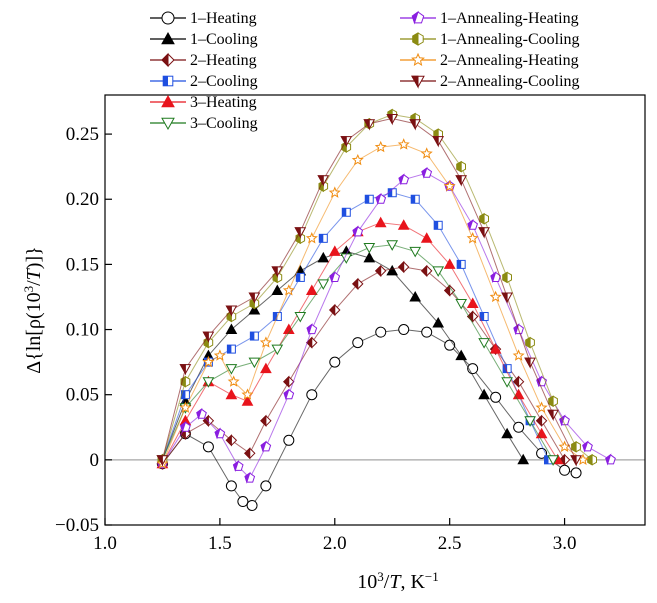 The height and width of the screenshot is (603, 657). I want to click on legend-item: 2–Heating, so click(203, 60).